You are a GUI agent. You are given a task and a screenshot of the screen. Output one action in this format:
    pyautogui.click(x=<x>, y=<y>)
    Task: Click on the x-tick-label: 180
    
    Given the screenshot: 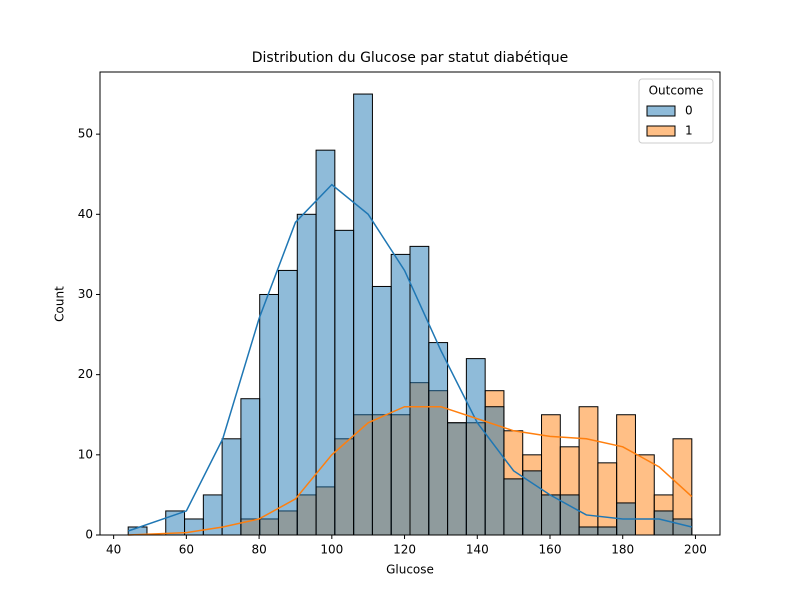 What is the action you would take?
    pyautogui.click(x=622, y=550)
    